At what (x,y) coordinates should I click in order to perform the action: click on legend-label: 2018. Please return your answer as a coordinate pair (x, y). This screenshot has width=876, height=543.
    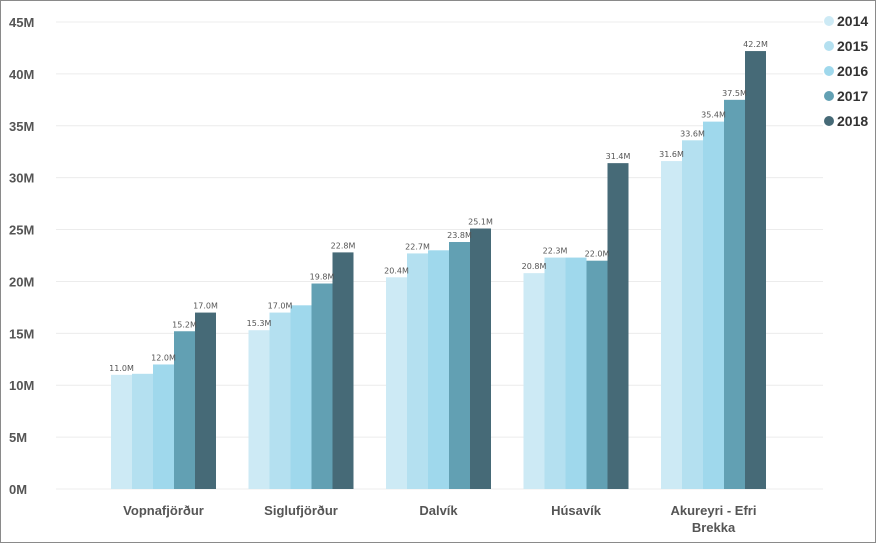
    Looking at the image, I should click on (852, 121).